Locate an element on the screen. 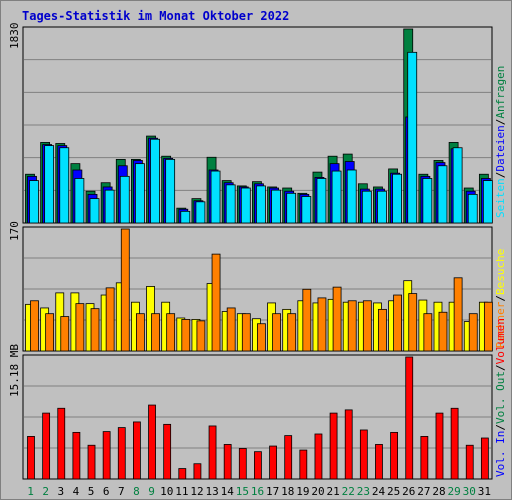  day-label: 5 is located at coordinates (91, 491).